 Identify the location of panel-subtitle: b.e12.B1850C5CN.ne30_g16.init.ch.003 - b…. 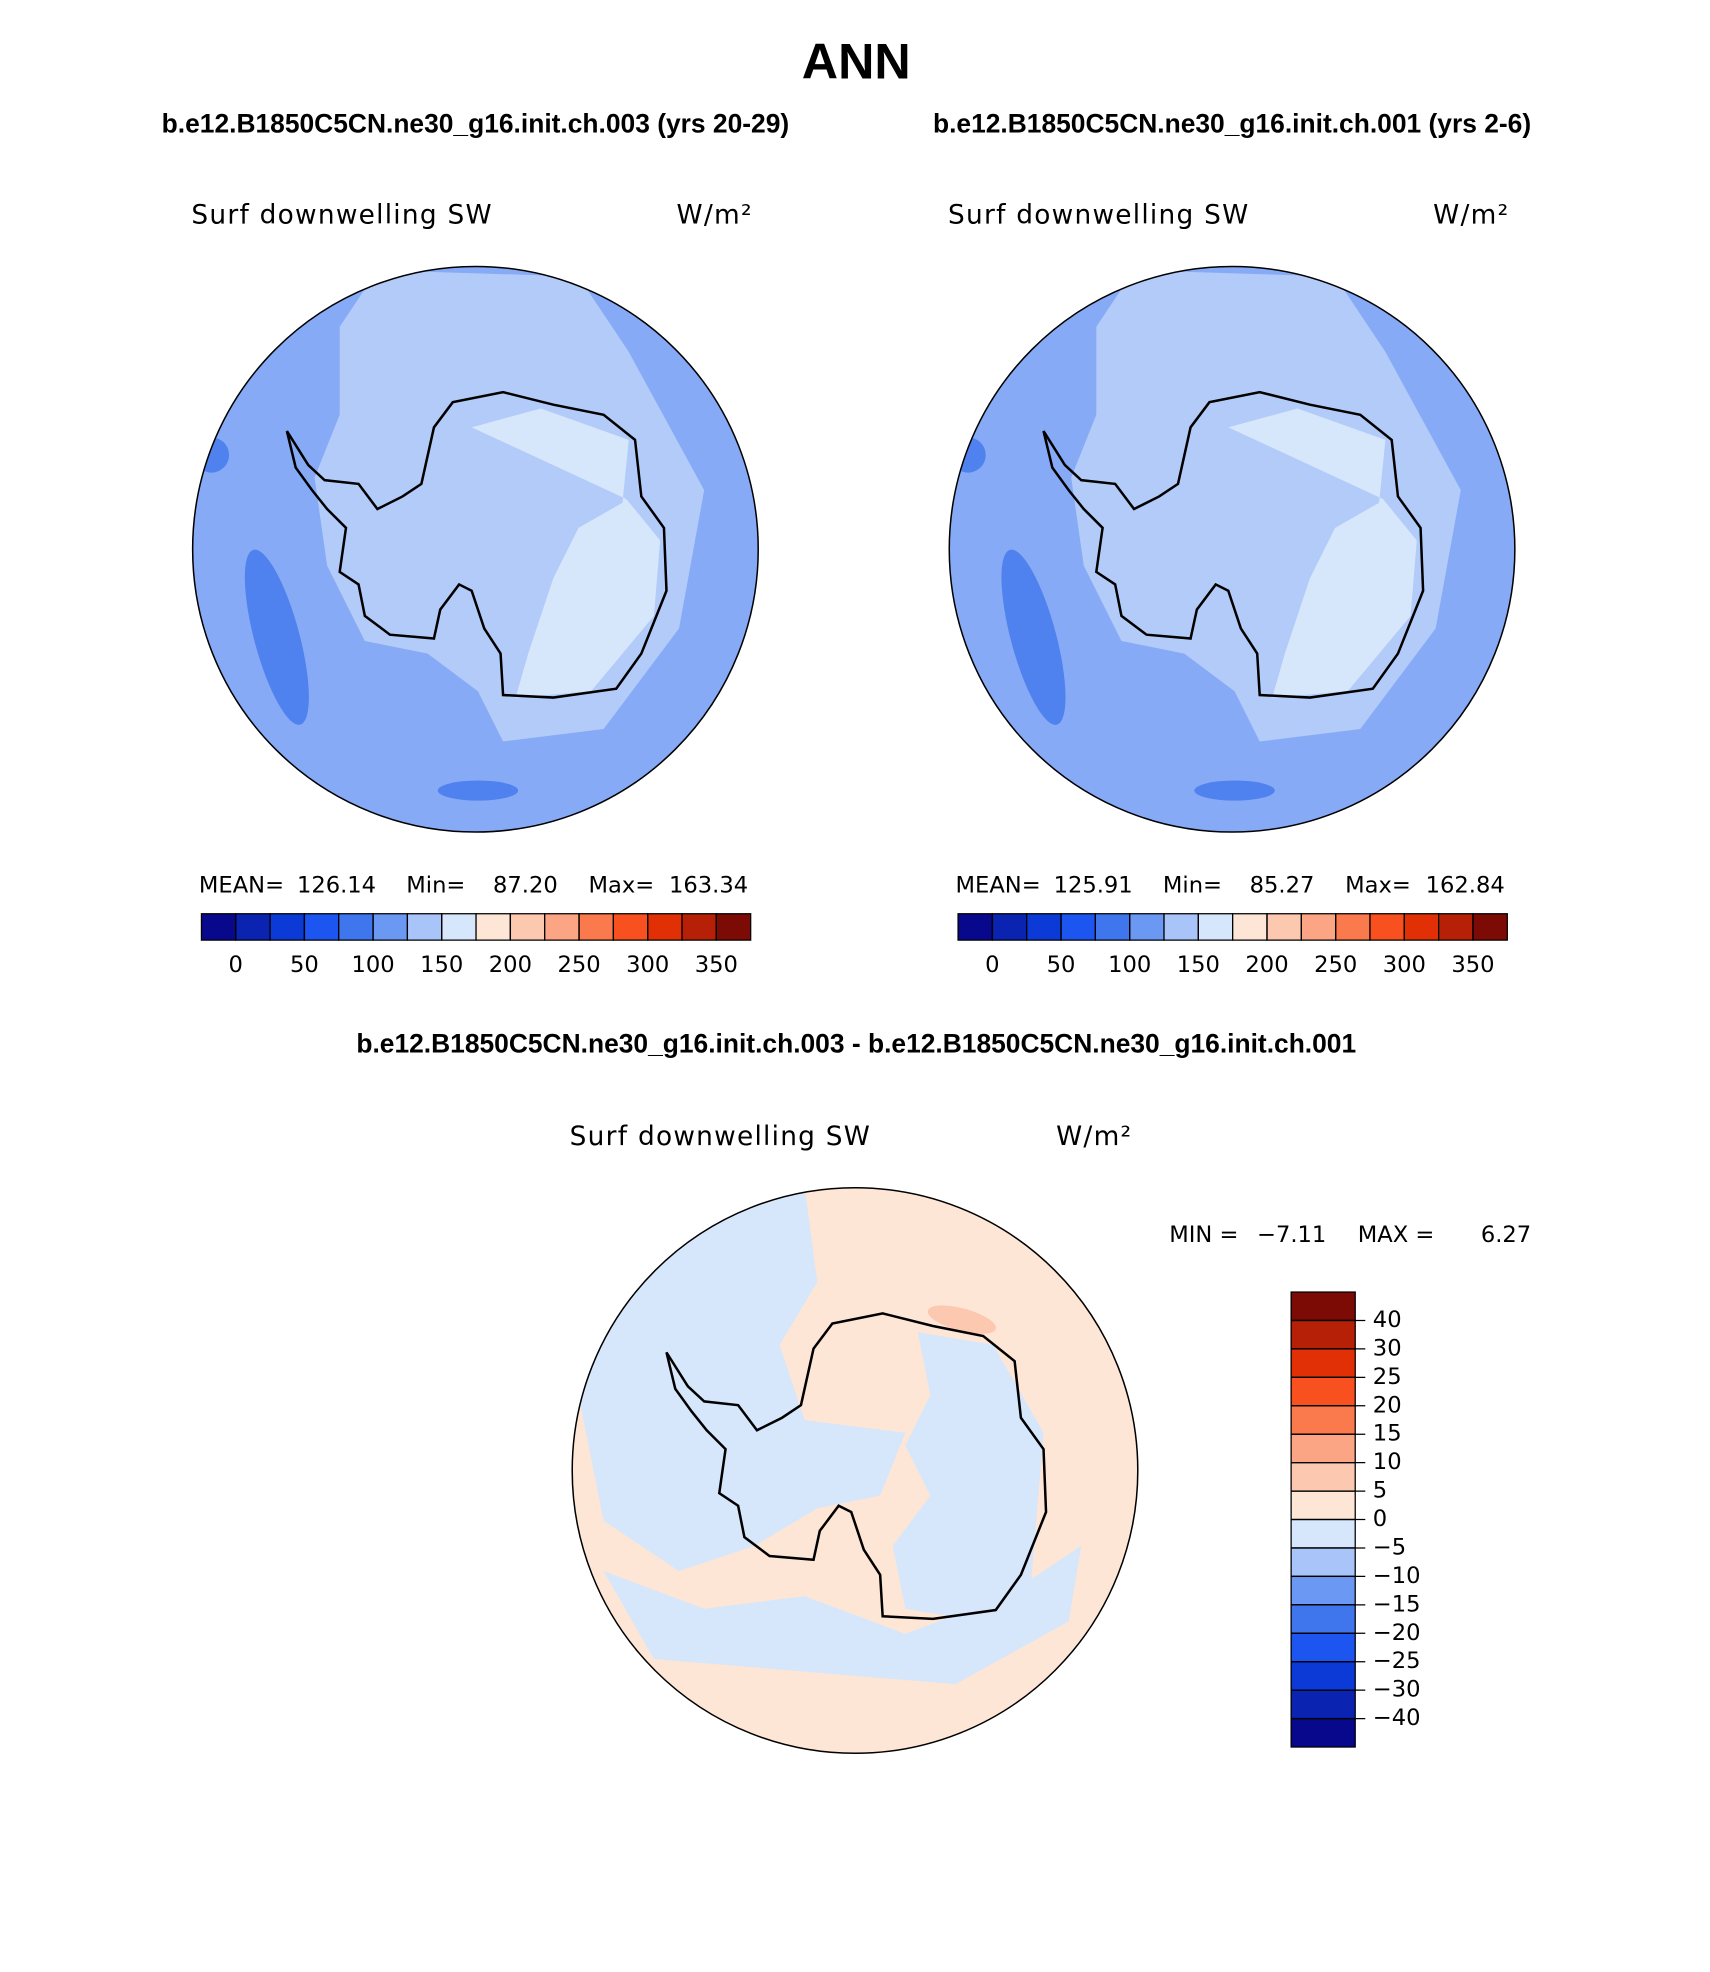
(856, 1044).